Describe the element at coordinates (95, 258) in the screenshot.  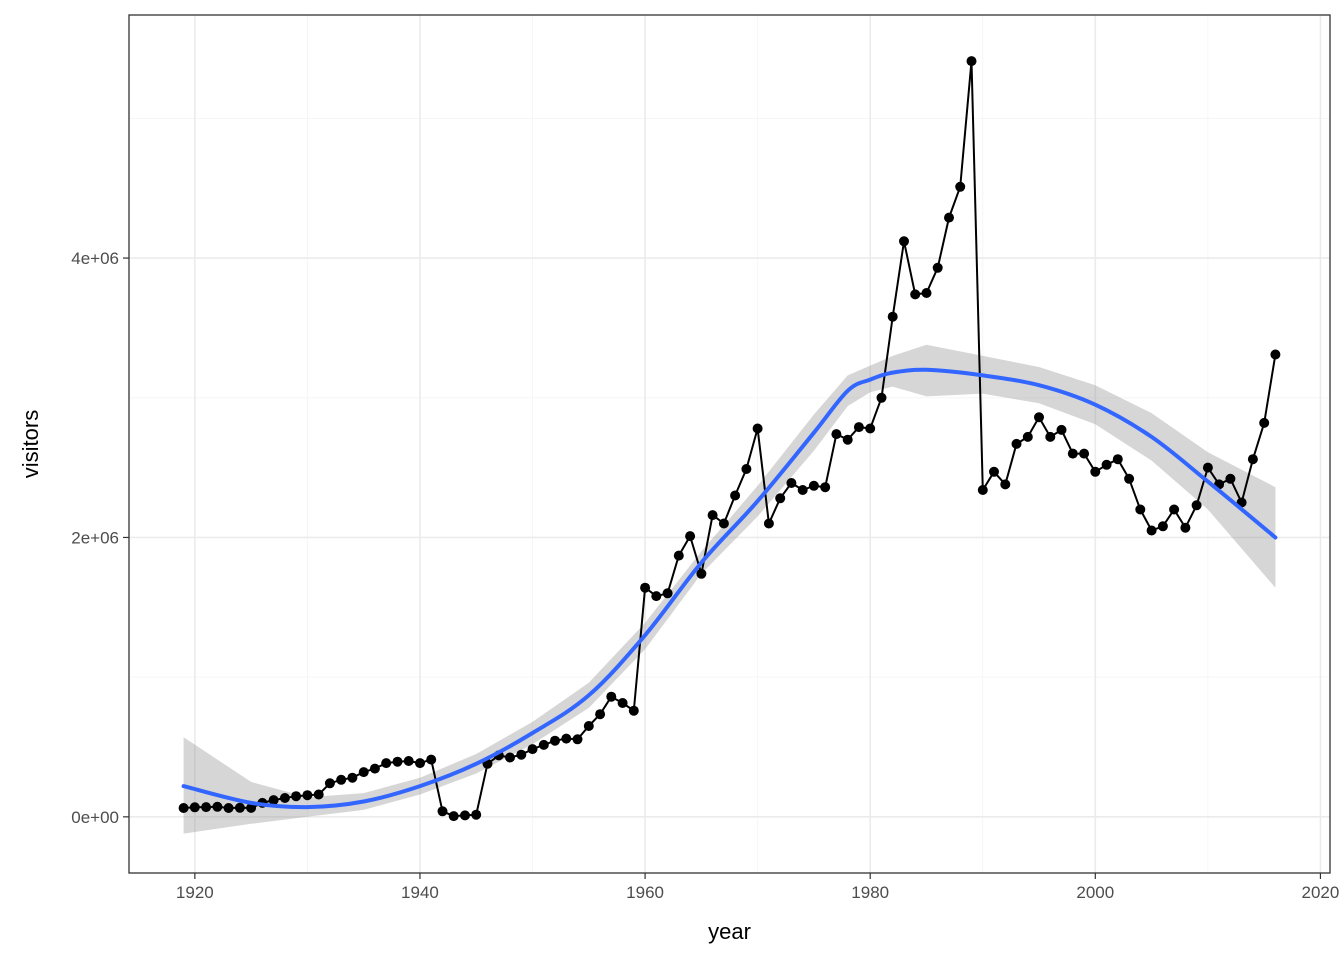
I see `y-tick-label: 4e+06` at that location.